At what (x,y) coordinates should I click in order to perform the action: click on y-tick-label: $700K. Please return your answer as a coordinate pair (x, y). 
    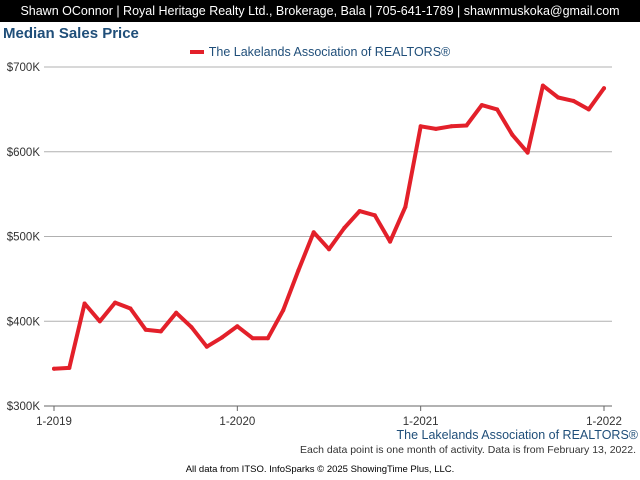
    Looking at the image, I should click on (24, 68).